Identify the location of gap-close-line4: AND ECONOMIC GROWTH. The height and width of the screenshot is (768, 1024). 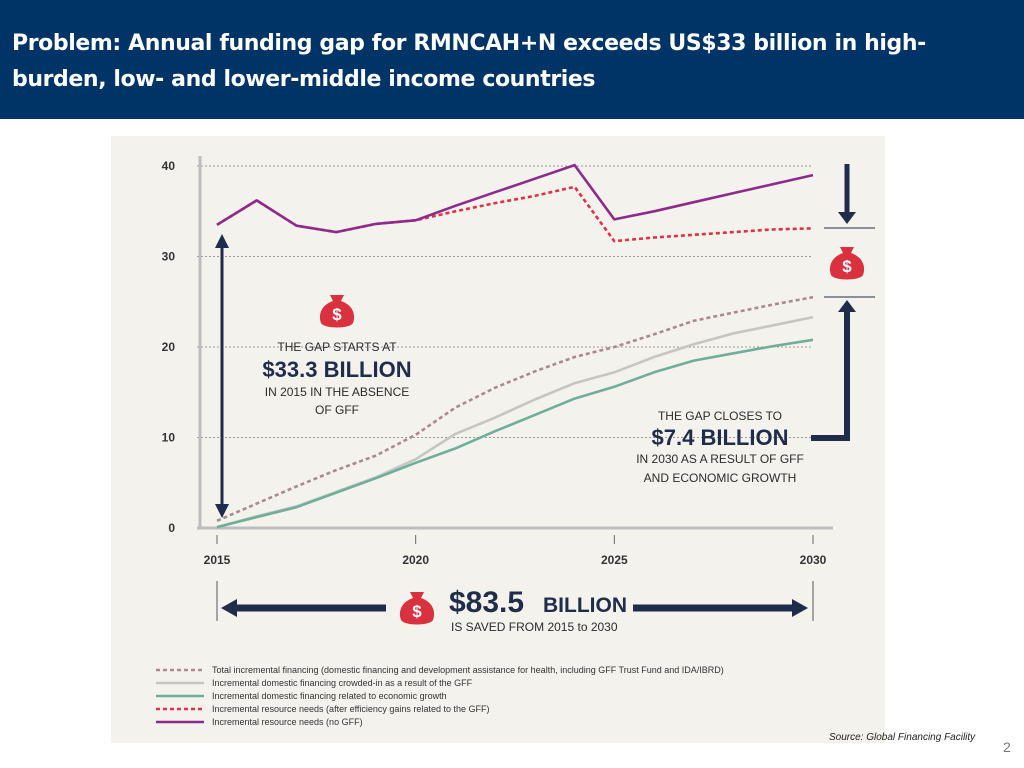
(720, 478).